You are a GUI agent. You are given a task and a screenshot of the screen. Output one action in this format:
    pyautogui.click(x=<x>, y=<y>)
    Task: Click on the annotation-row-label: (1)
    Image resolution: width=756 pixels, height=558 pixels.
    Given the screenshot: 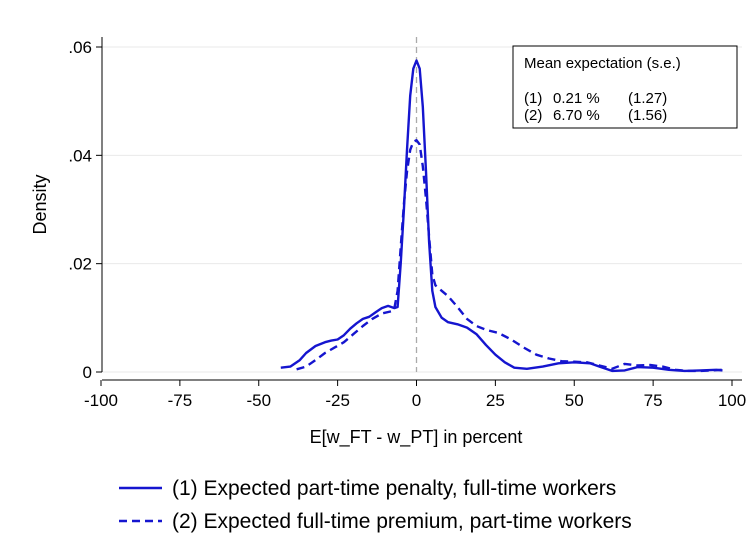 What is the action you would take?
    pyautogui.click(x=533, y=98)
    